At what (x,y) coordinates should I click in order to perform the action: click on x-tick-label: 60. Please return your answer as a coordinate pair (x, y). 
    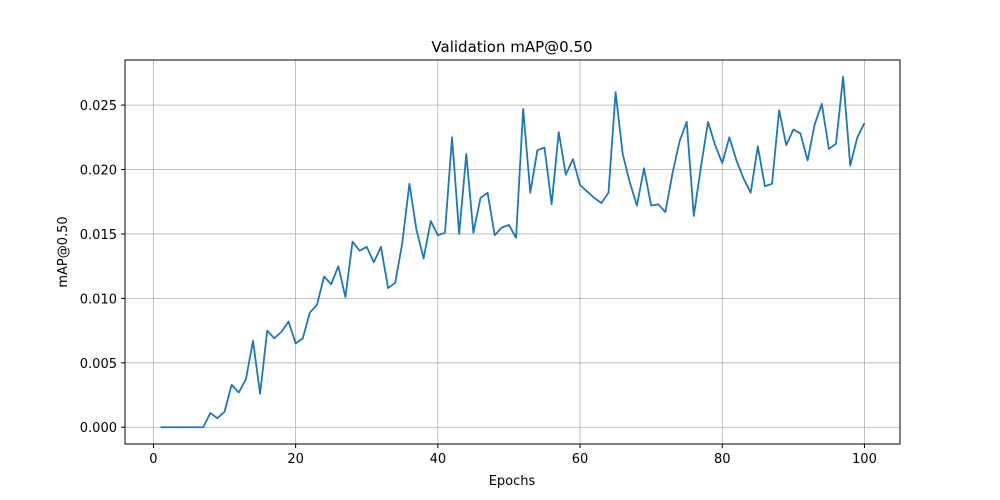
    Looking at the image, I should click on (580, 459).